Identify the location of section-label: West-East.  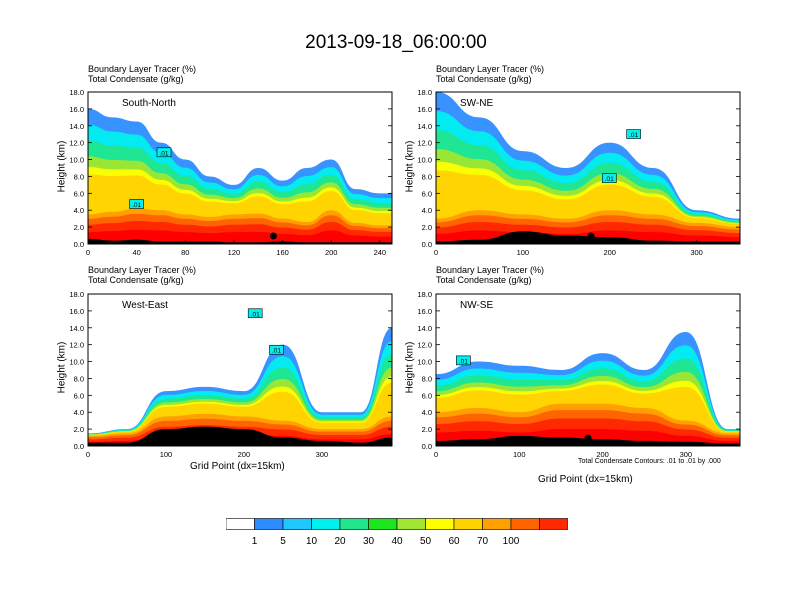
(145, 305).